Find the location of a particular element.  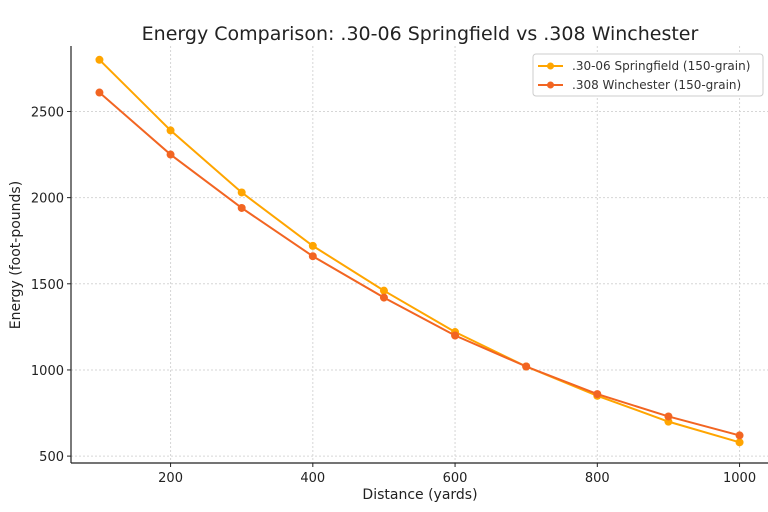

y-tick-label: 2500 is located at coordinates (47, 112).